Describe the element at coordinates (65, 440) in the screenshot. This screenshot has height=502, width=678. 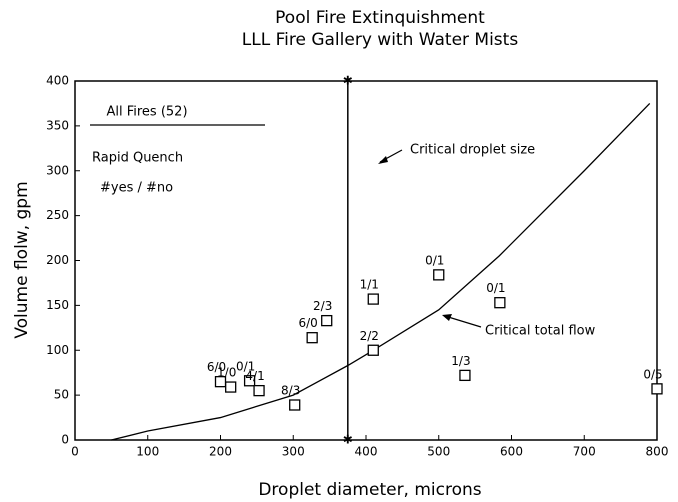
I see `y-tick-label: 0` at that location.